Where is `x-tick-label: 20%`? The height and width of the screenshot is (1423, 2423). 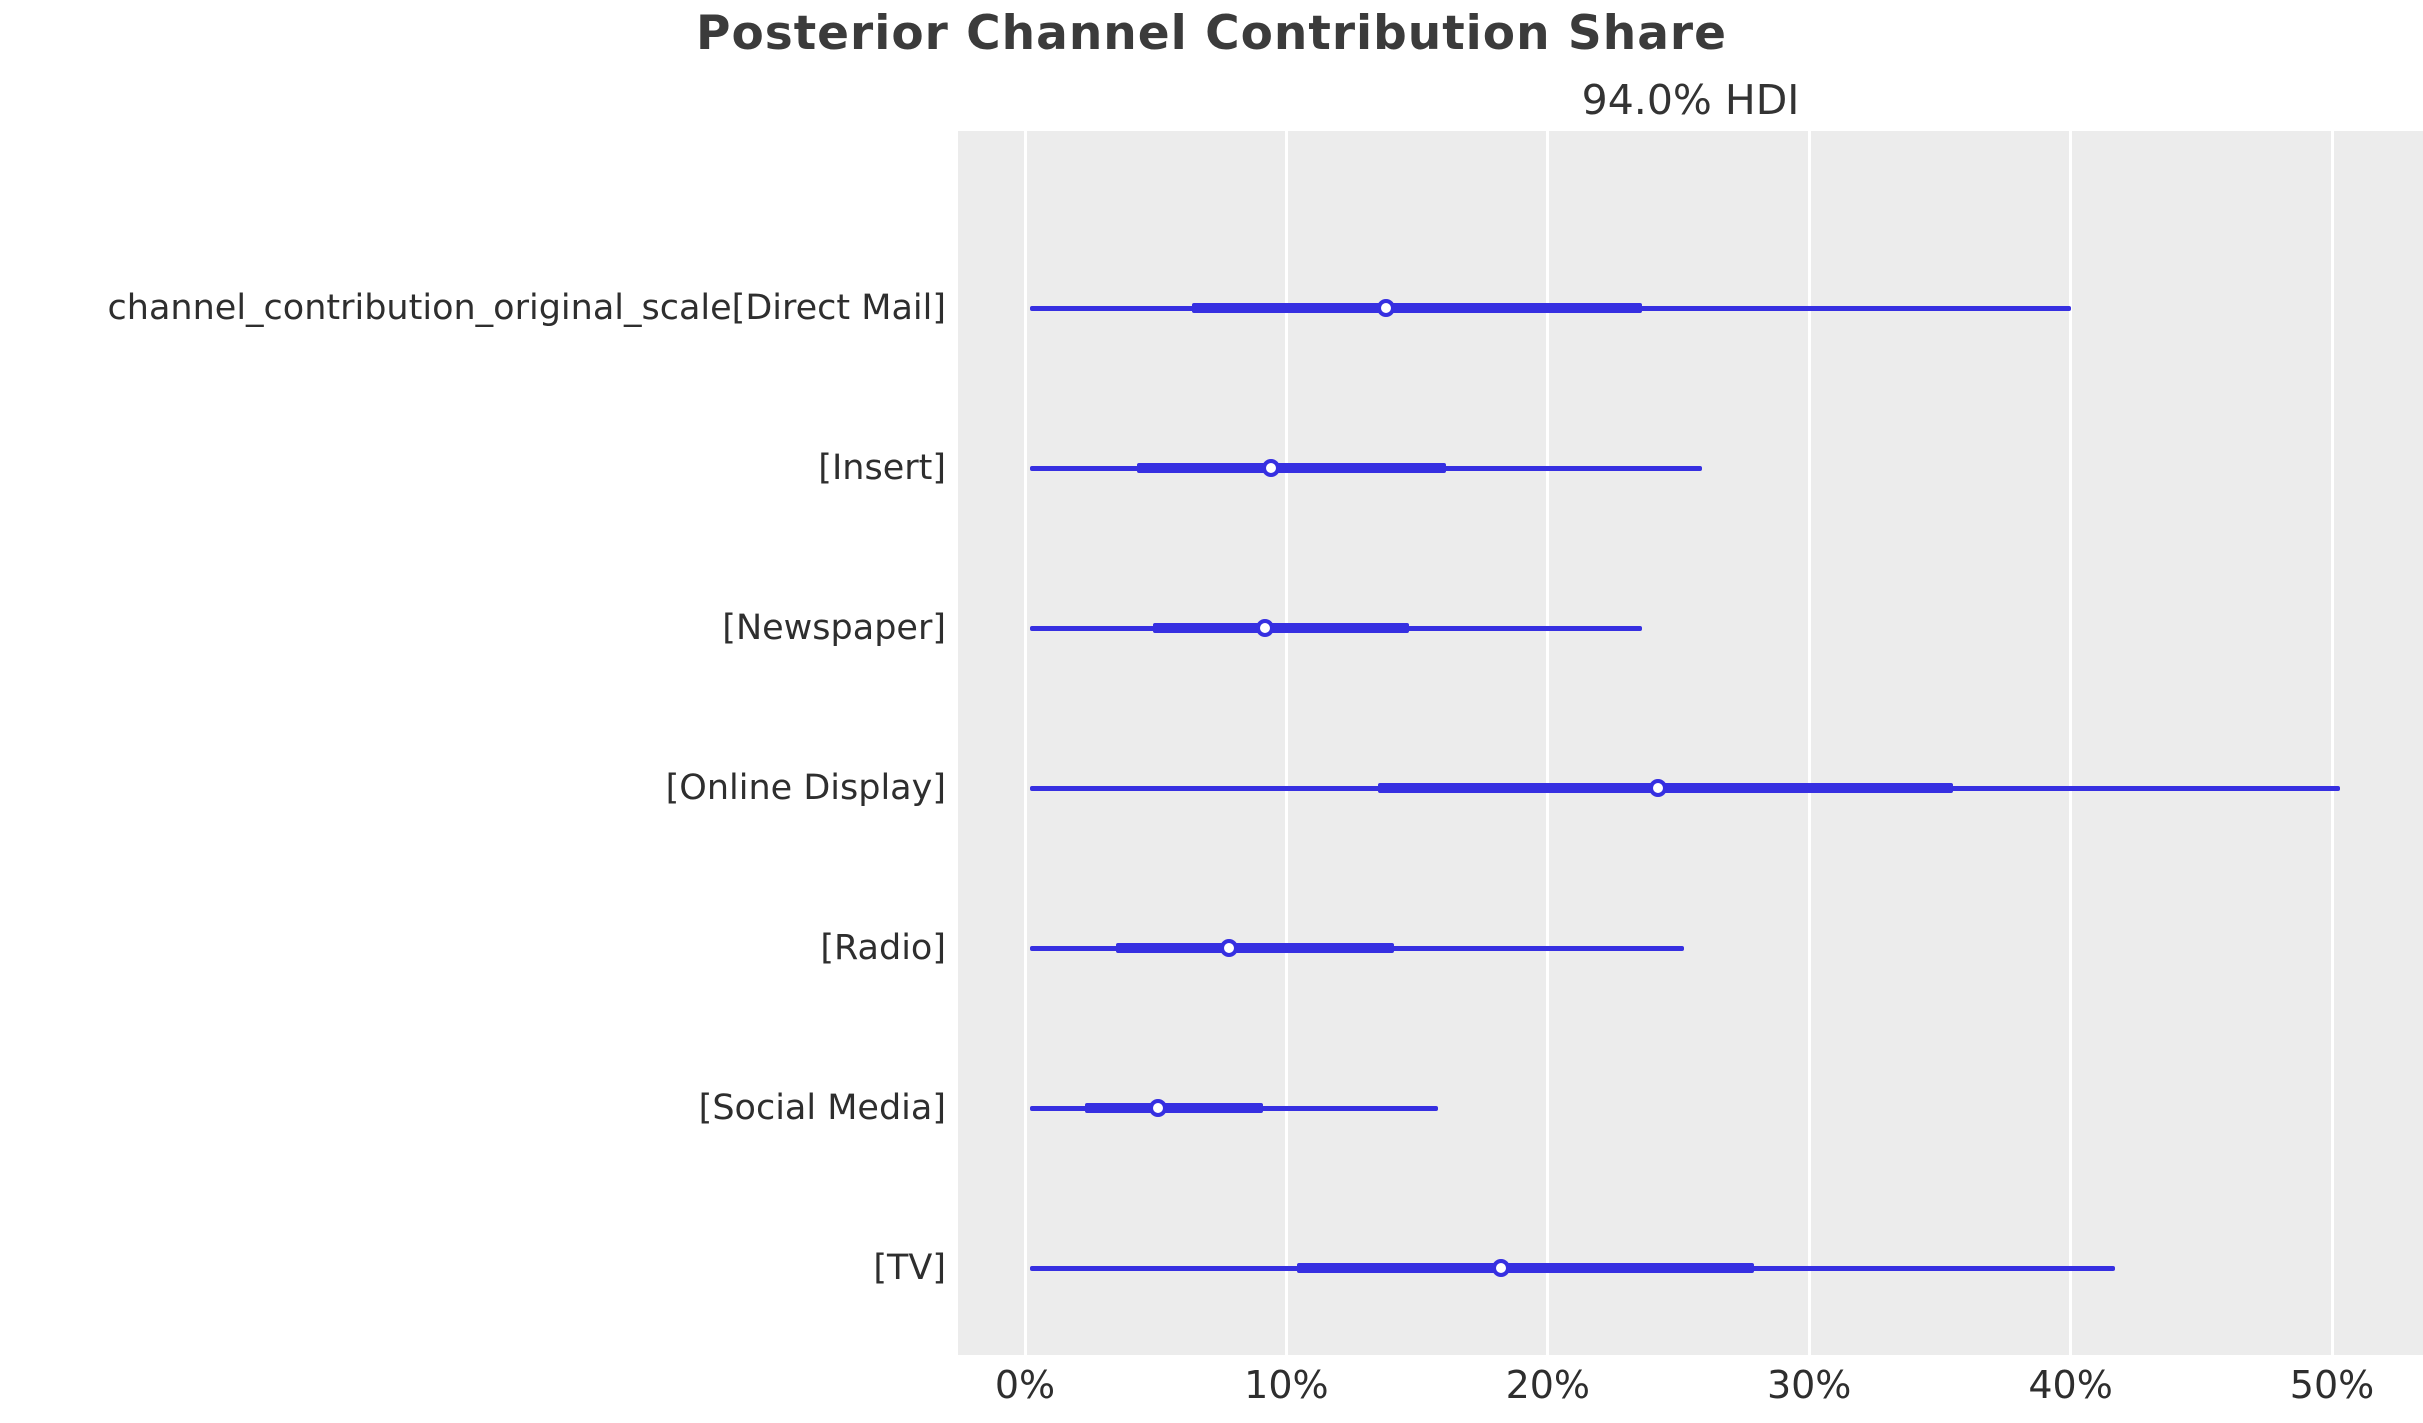 x-tick-label: 20% is located at coordinates (1548, 1385).